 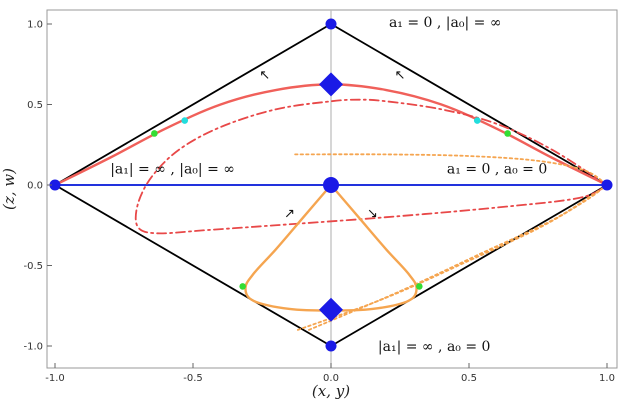 I want to click on y-axis-ticks: -1.0 -0.5 0.0 0.5 1.0, so click(x=37, y=186).